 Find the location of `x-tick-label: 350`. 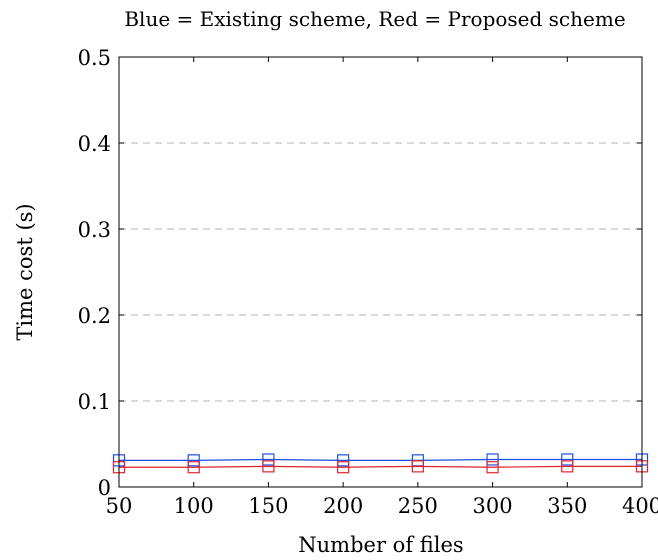

x-tick-label: 350 is located at coordinates (567, 506).